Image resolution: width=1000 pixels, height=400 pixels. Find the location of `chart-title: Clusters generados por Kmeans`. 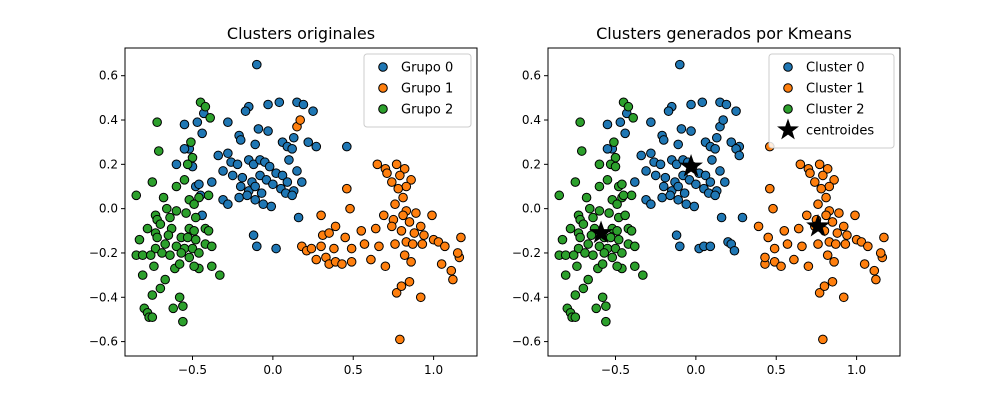

chart-title: Clusters generados por Kmeans is located at coordinates (724, 33).